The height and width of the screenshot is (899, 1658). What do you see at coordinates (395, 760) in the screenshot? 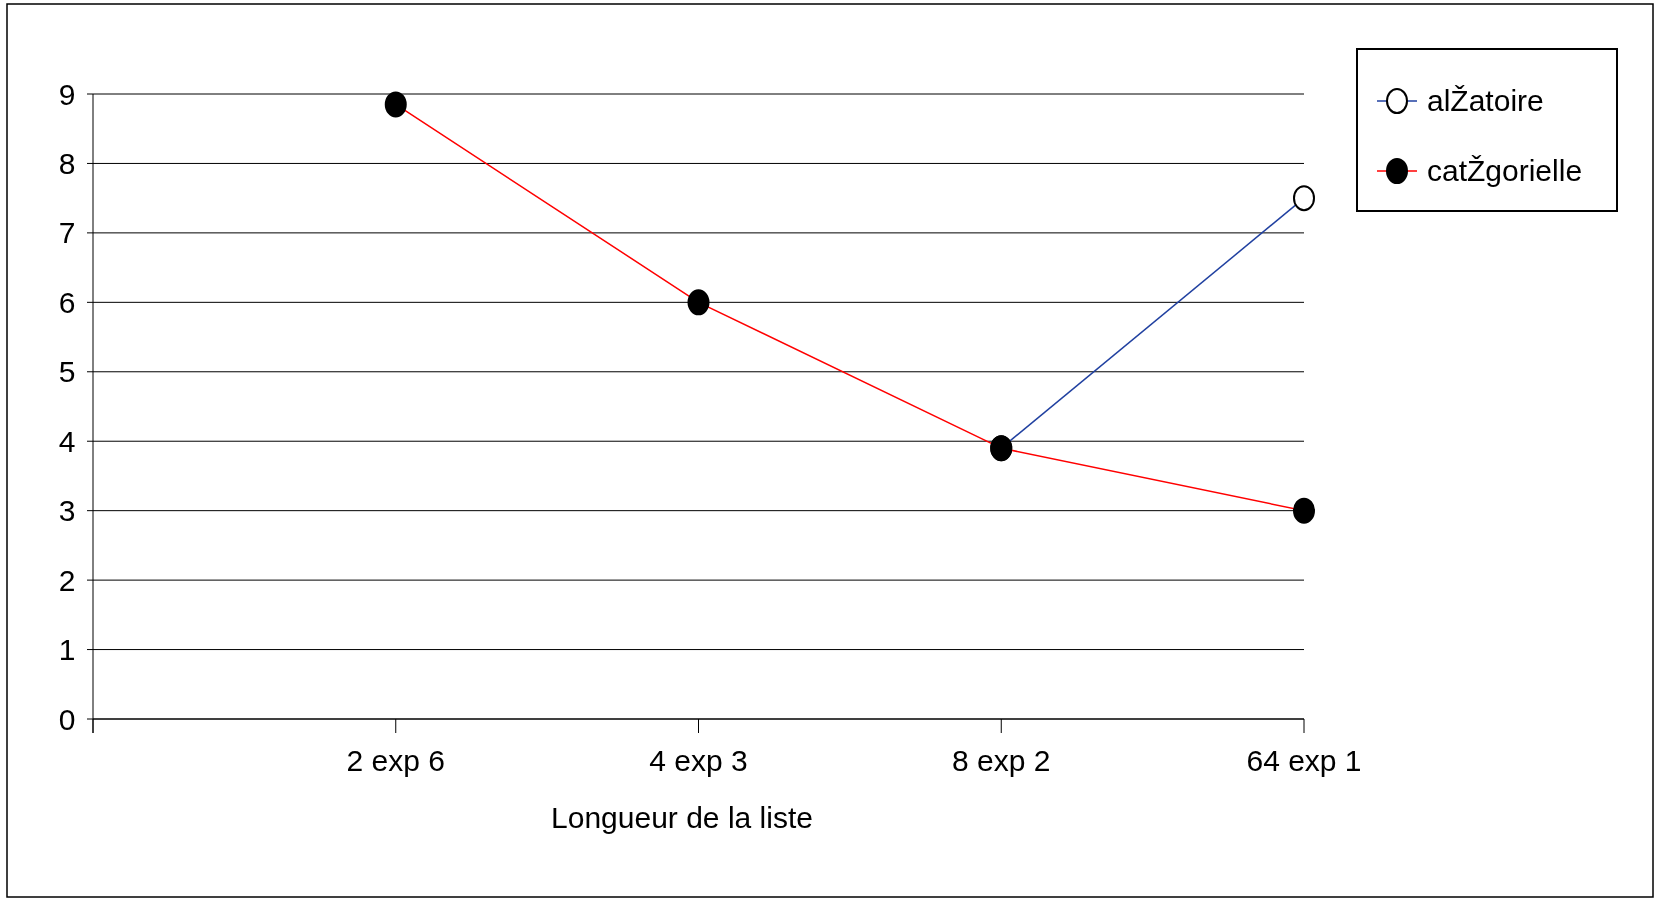
I see `x-tick-label: 2 exp 6` at bounding box center [395, 760].